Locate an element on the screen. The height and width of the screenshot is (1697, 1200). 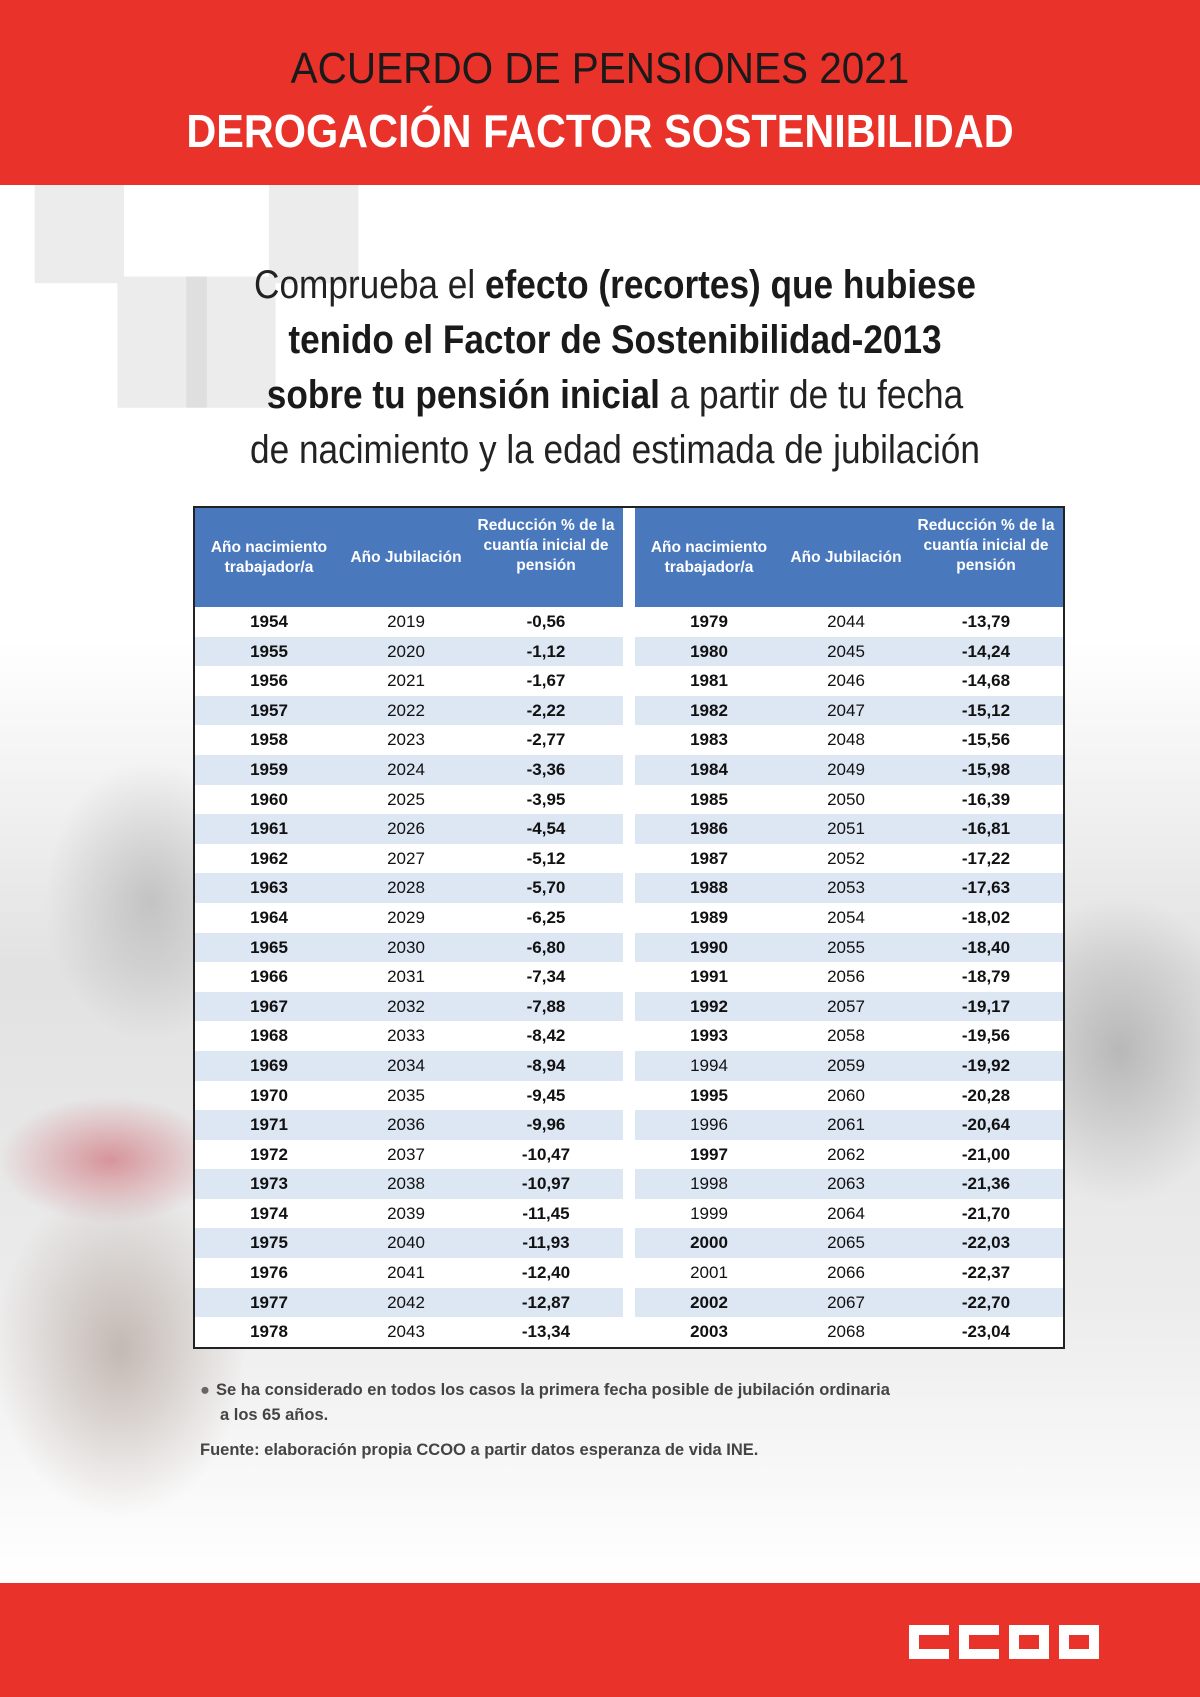
cell-birth-year: 1976 is located at coordinates (269, 1273).